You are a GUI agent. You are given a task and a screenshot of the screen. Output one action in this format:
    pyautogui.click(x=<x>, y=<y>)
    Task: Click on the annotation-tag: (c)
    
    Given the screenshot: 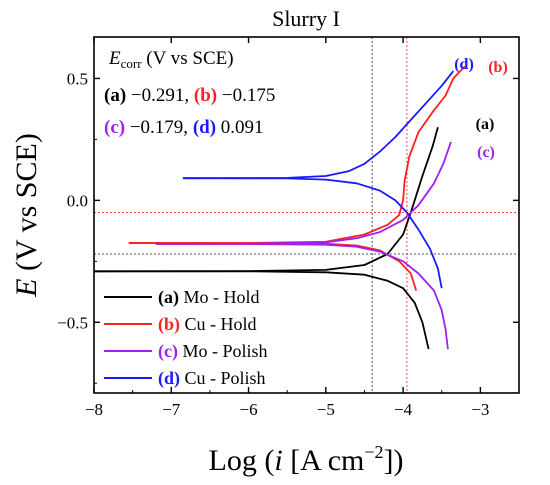 What is the action you would take?
    pyautogui.click(x=114, y=127)
    